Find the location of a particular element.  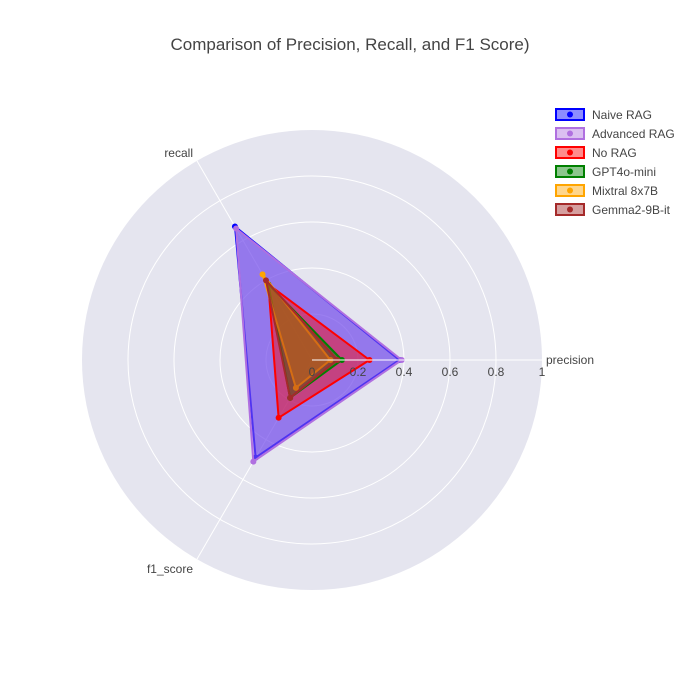

legend-label: Mixtral 8x7B is located at coordinates (625, 191).